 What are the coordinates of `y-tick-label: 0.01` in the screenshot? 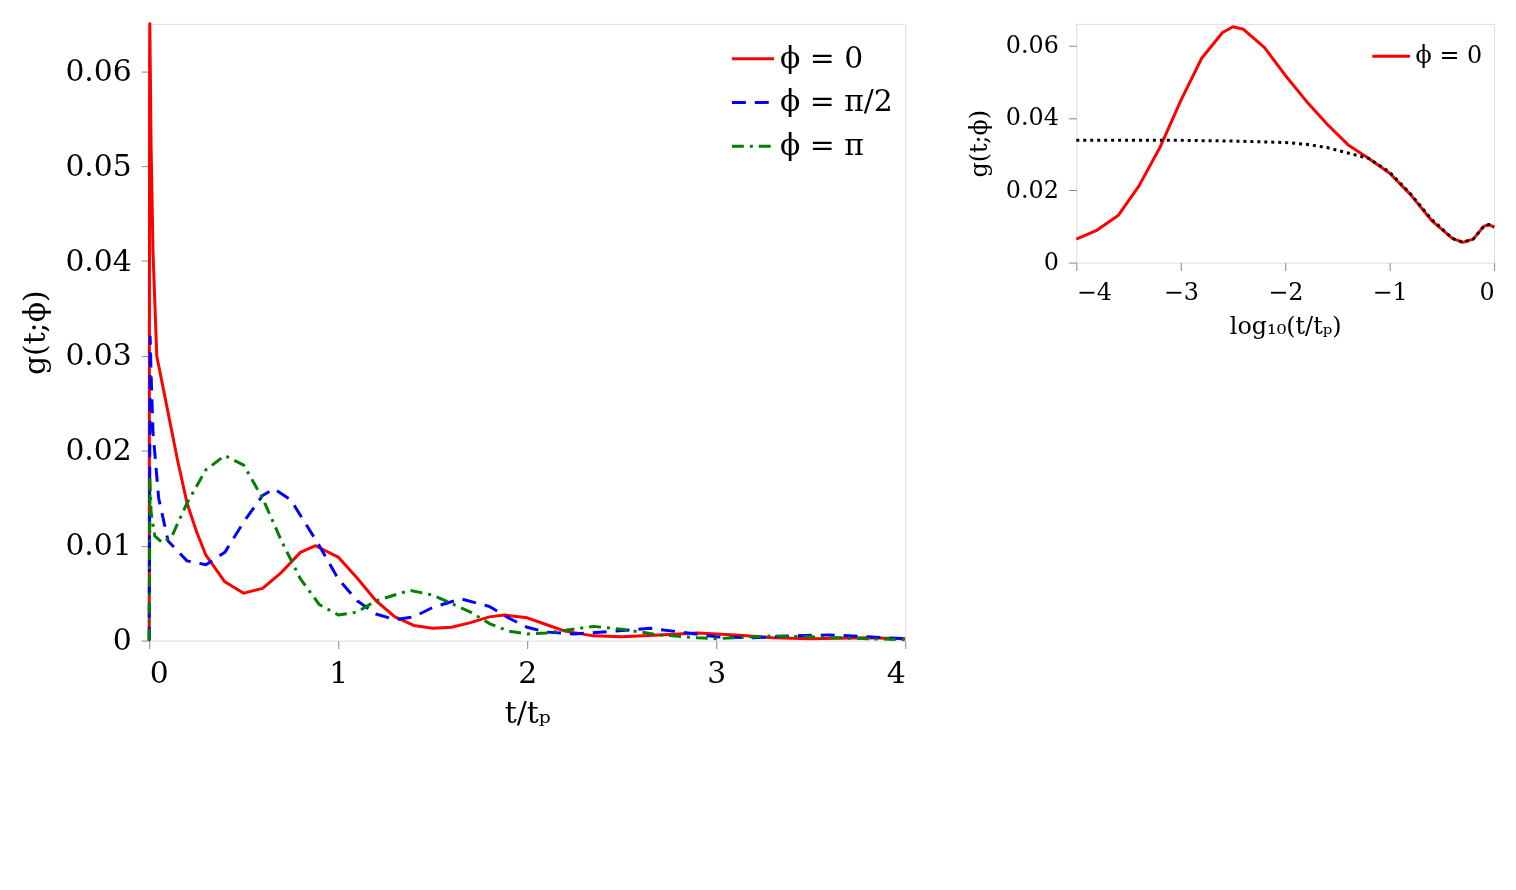 It's located at (98, 545).